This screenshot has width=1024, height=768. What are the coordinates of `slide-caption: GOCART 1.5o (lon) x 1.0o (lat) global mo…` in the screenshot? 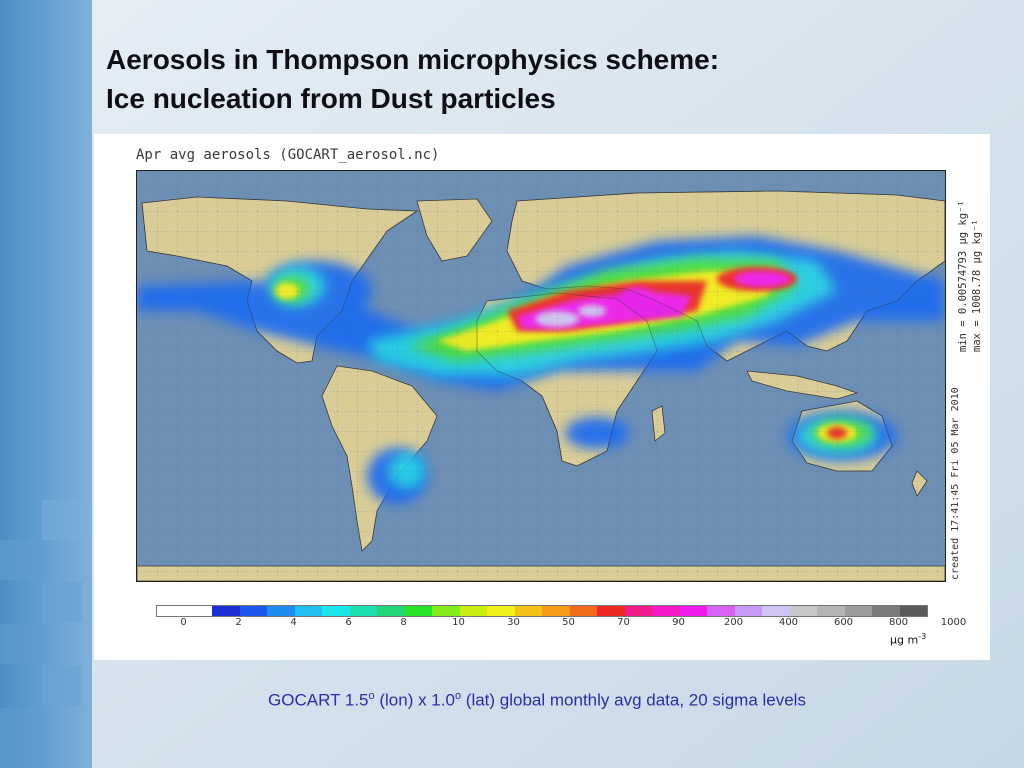 It's located at (512, 700).